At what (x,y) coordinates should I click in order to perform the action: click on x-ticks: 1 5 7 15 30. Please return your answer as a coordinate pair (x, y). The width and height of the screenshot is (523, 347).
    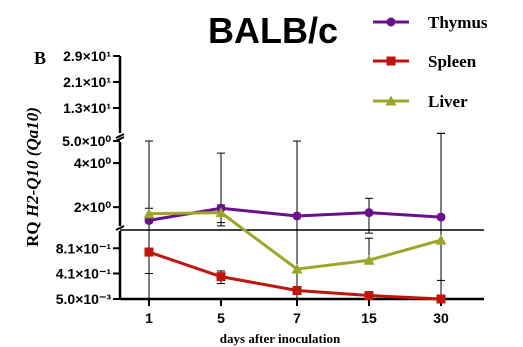
    Looking at the image, I should click on (297, 312).